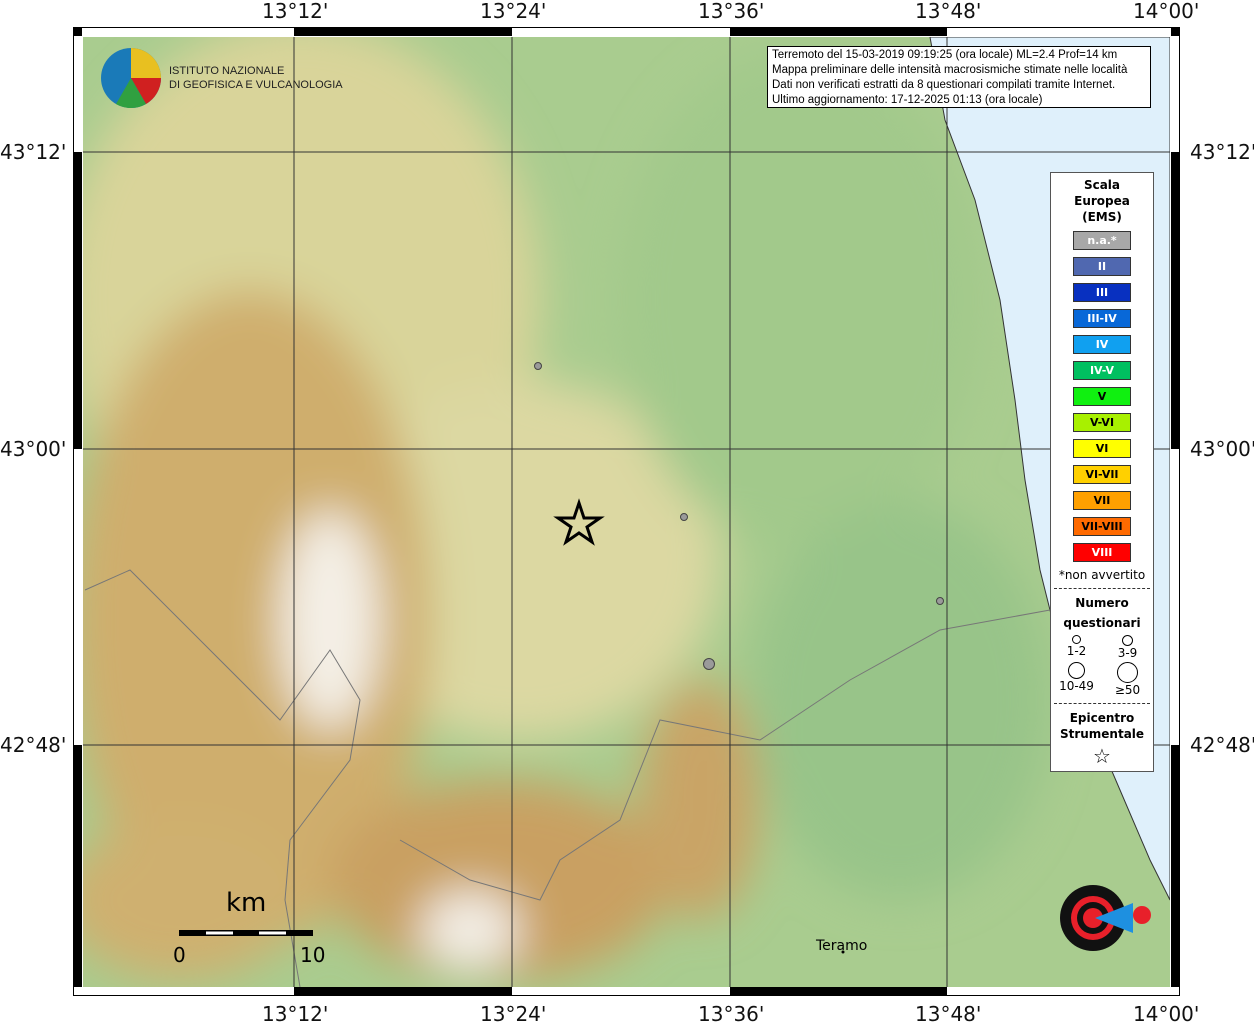 The image size is (1254, 1026). I want to click on lon-tick-bottom: 13°48', so click(948, 1014).